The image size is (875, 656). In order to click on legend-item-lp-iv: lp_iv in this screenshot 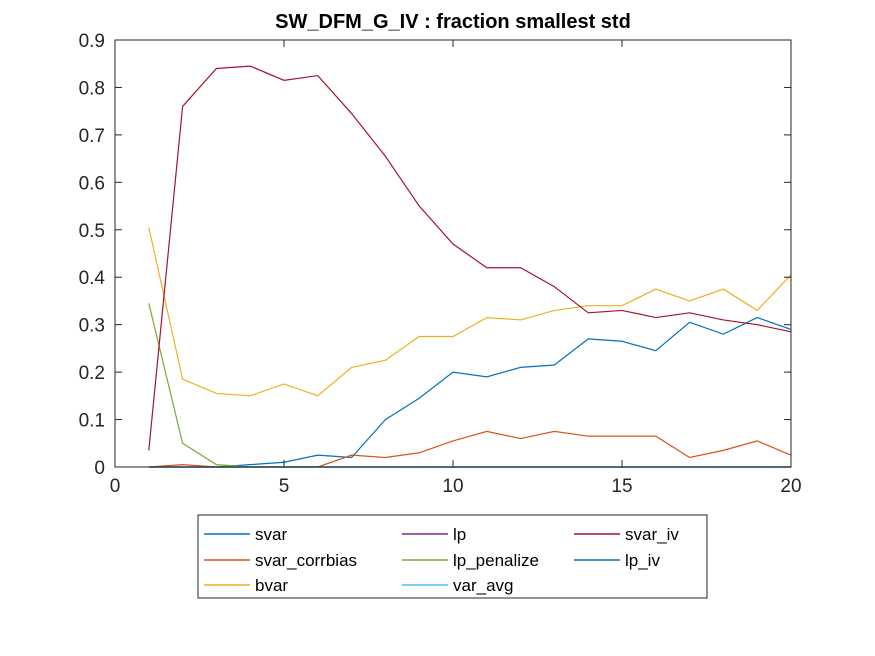, I will do `click(617, 560)`.